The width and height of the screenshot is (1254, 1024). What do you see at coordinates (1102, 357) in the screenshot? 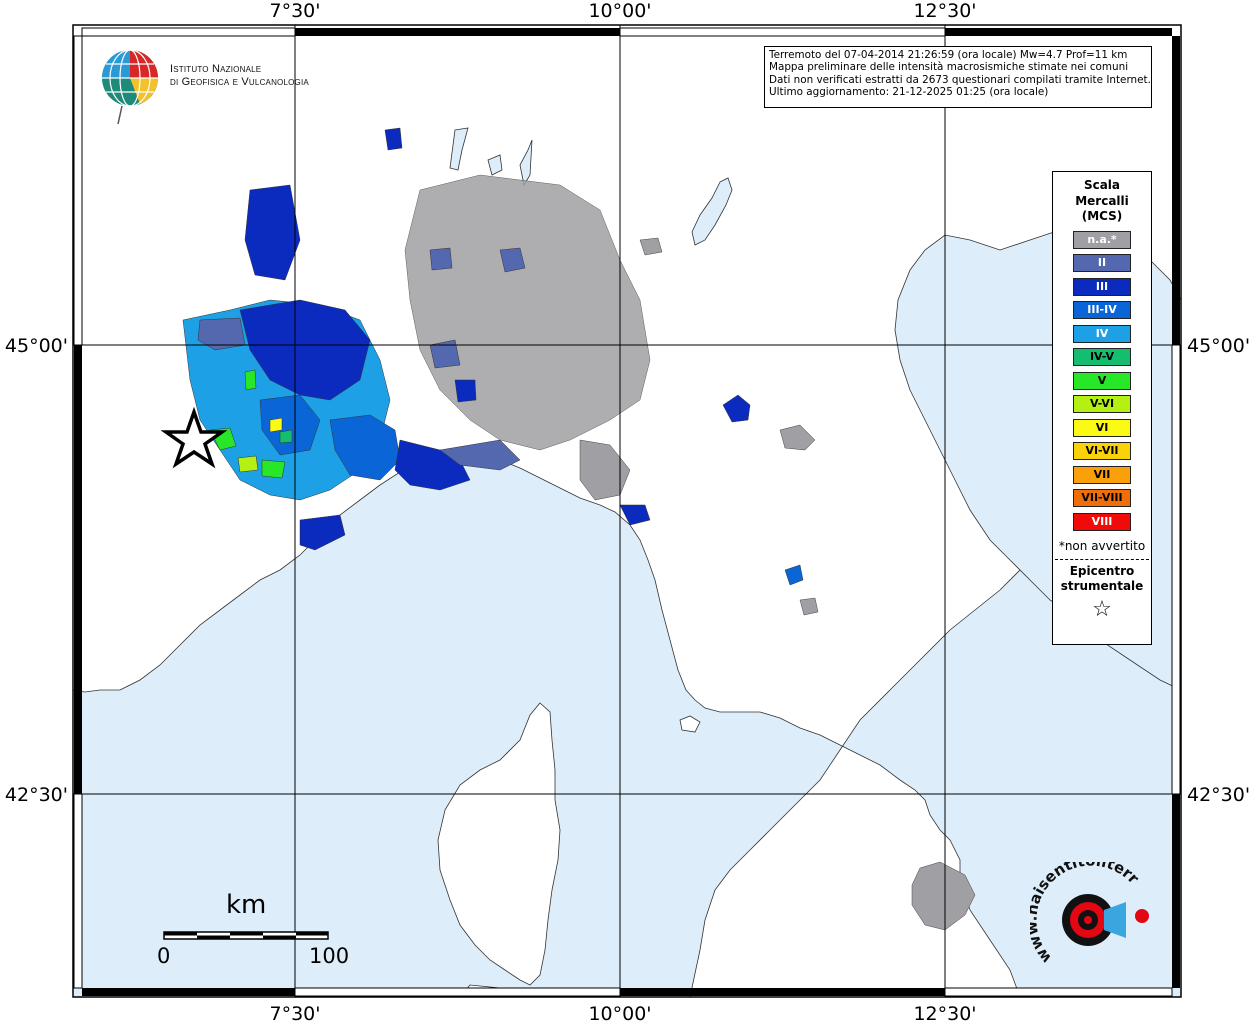
I see `legend-swatch: IV-V` at bounding box center [1102, 357].